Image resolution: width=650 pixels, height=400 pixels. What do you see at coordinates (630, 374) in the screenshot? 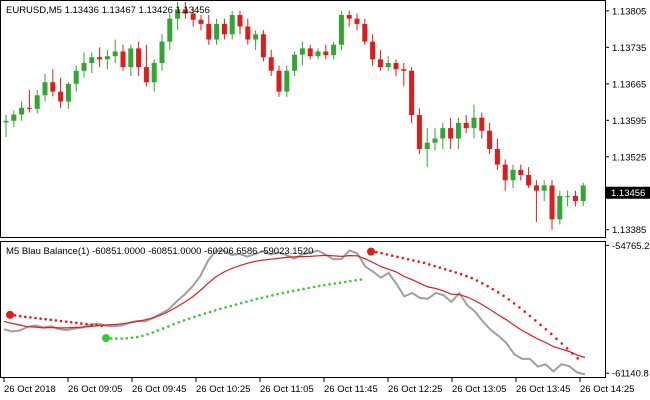
I see `indicator-tick-label: -61140.8` at bounding box center [630, 374].